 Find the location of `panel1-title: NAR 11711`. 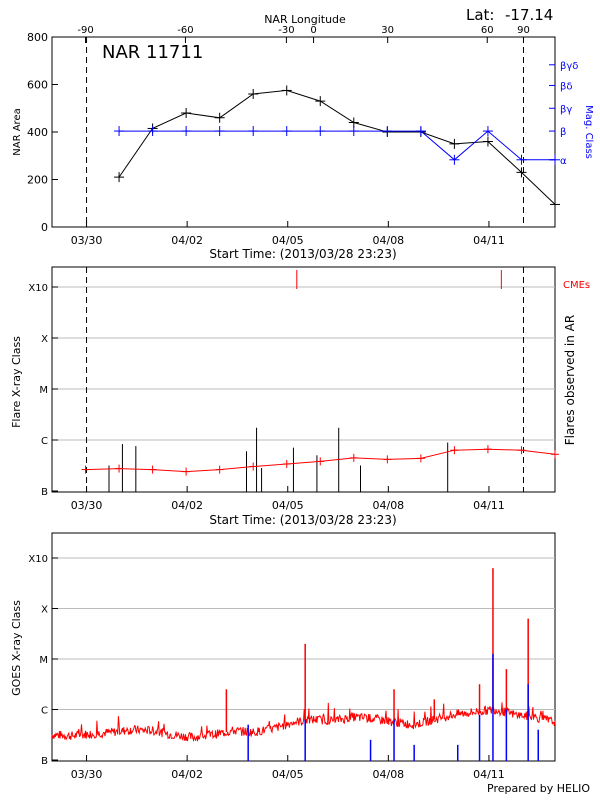

panel1-title: NAR 11711 is located at coordinates (152, 52).